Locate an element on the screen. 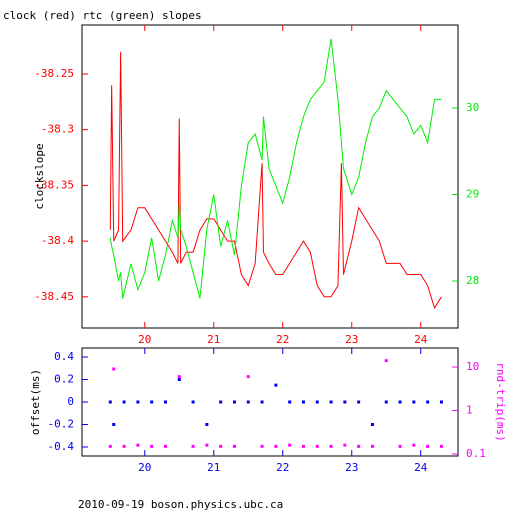 The image size is (512, 512). y2-tick-label: 30 is located at coordinates (472, 107).